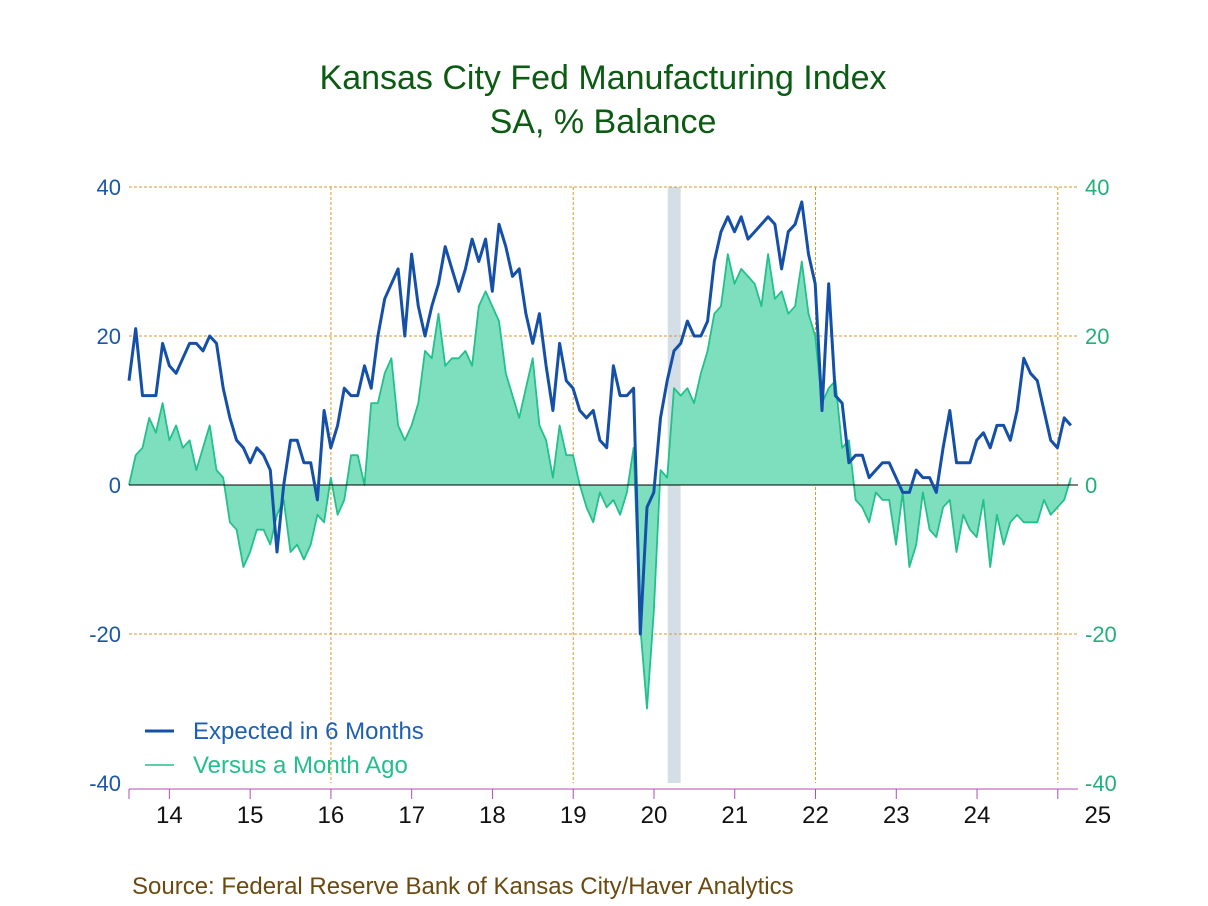  I want to click on x-axis: 14 15 16 17 18 19 20 21 22 23 24 25, so click(619, 808).